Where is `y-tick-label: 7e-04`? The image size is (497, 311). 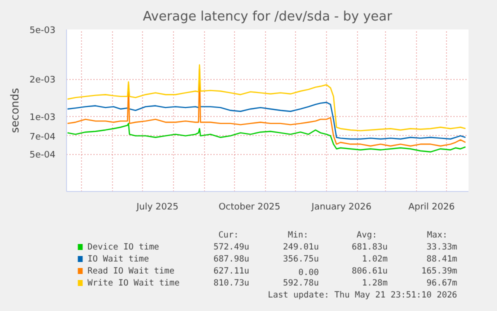 y-tick-label: 7e-04 is located at coordinates (43, 137).